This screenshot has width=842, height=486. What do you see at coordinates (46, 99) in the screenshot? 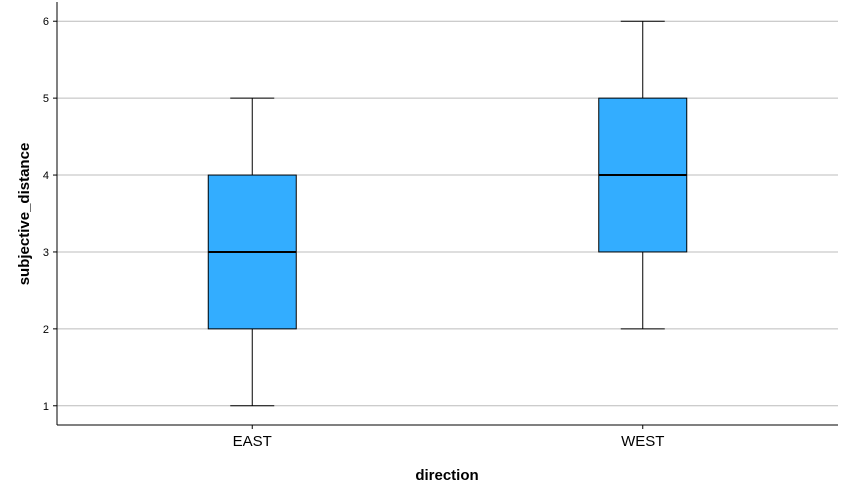
I see `y-tick-label: 5` at bounding box center [46, 99].